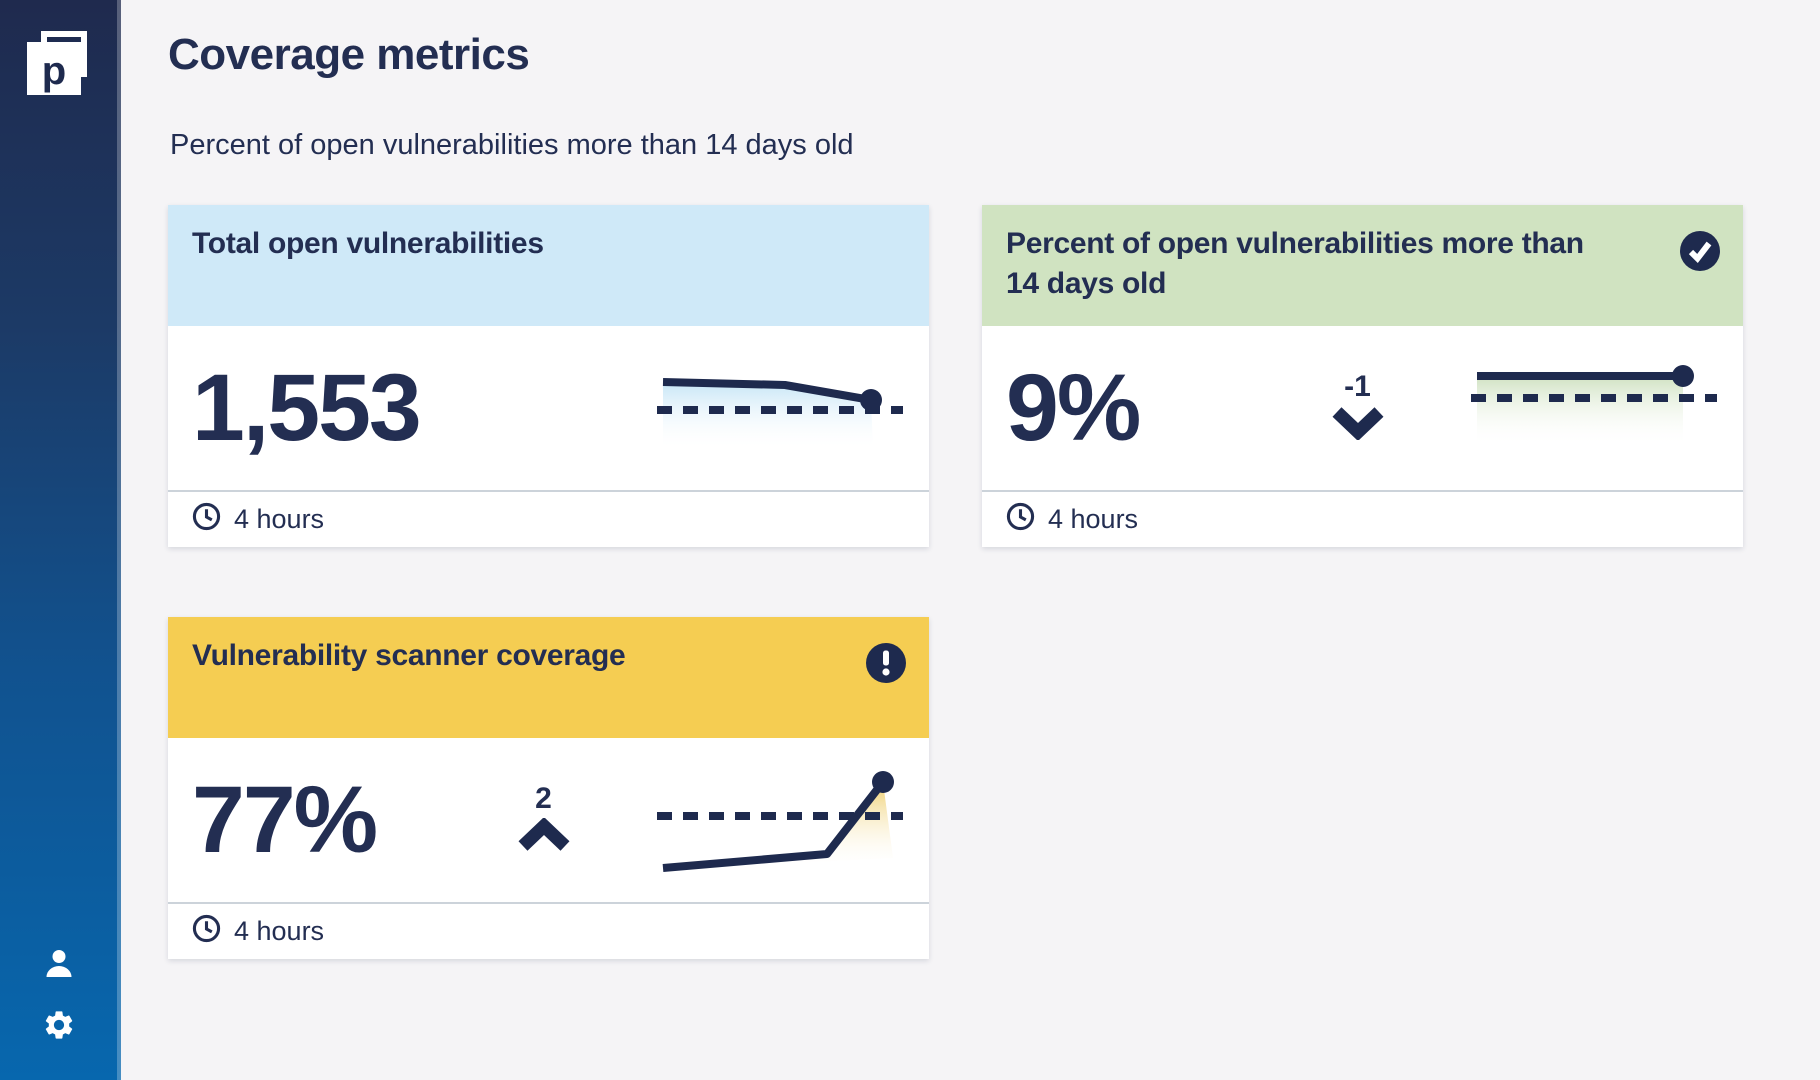 The image size is (1820, 1080). What do you see at coordinates (307, 407) in the screenshot?
I see `metric-value: 1,553` at bounding box center [307, 407].